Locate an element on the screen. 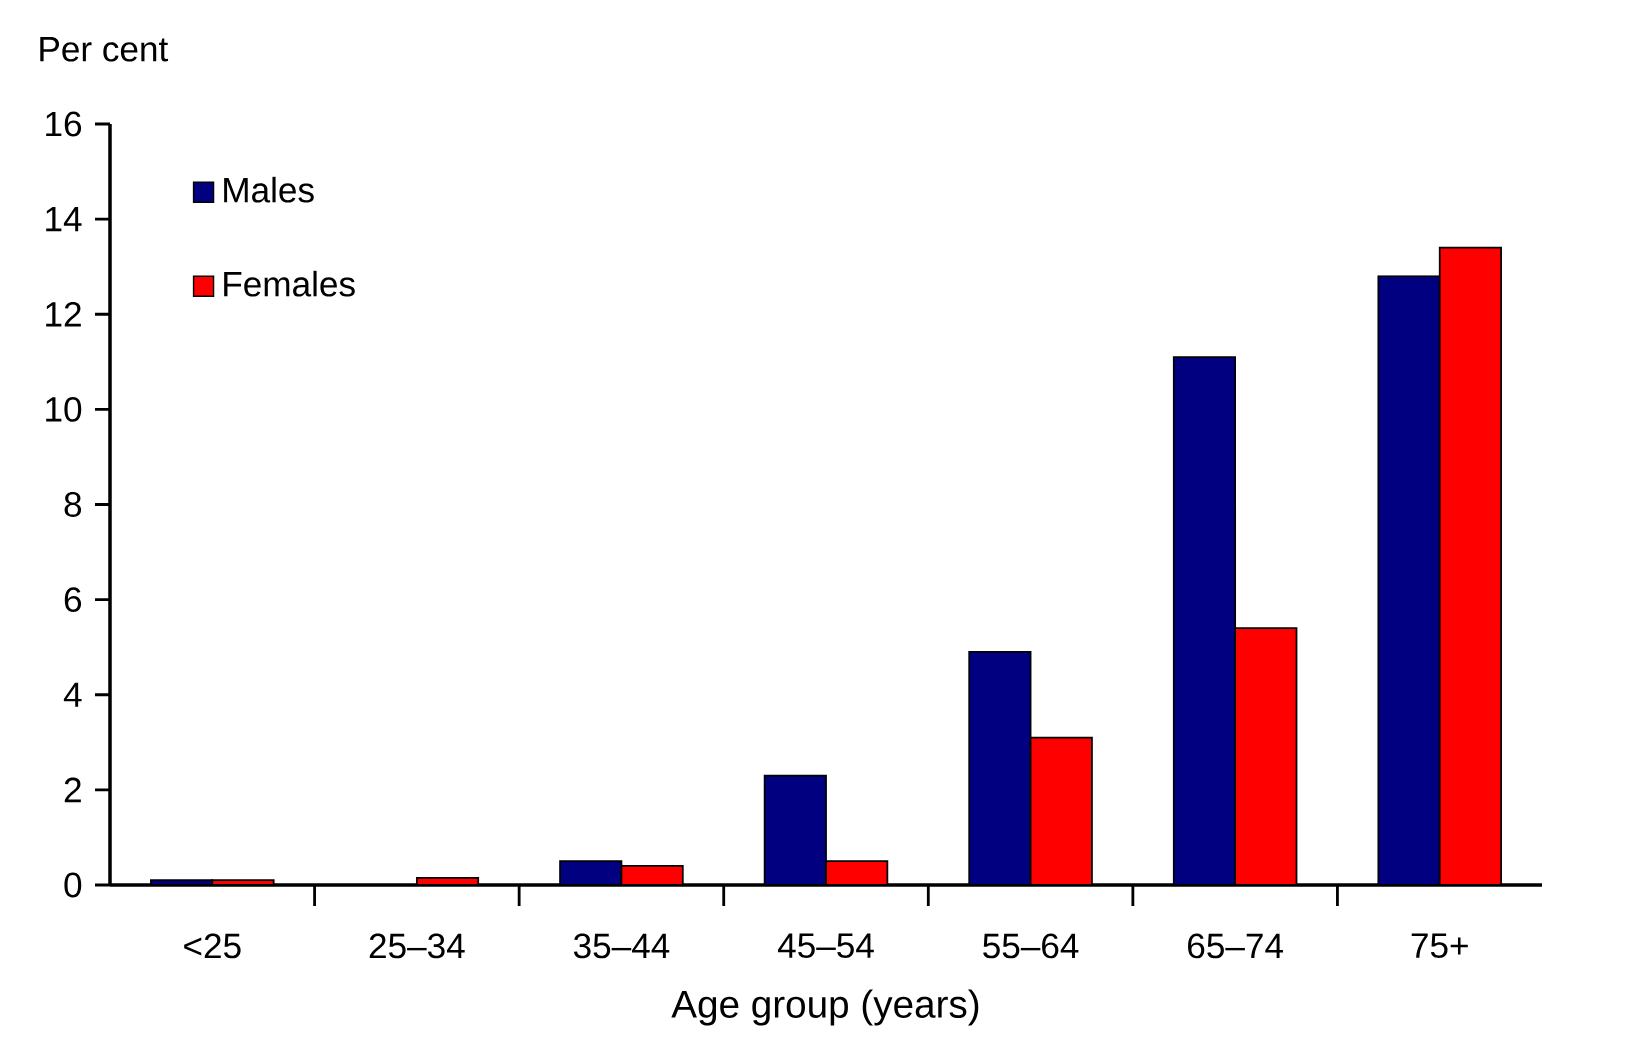 This screenshot has height=1045, width=1636. y-tick-label: 12 is located at coordinates (63, 314).